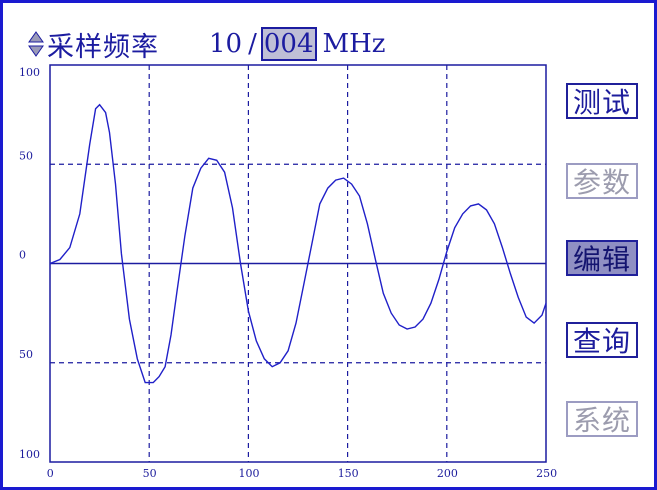 This screenshot has width=657, height=490. Describe the element at coordinates (602, 258) in the screenshot. I see `menu-button-3: 编辑` at that location.